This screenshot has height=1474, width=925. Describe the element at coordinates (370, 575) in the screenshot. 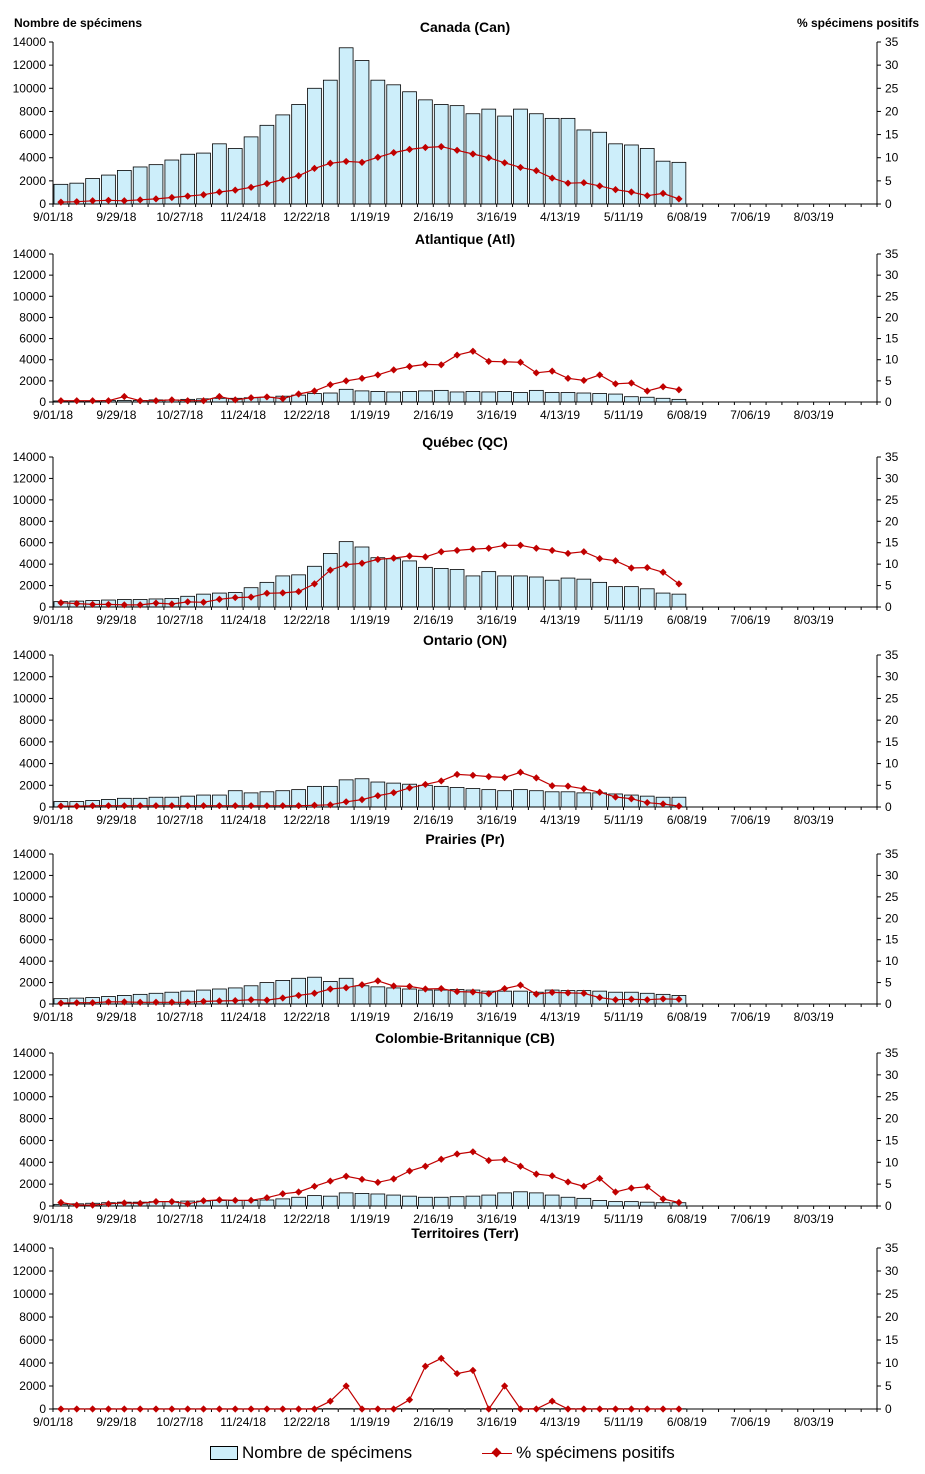

I see `percent-line` at that location.